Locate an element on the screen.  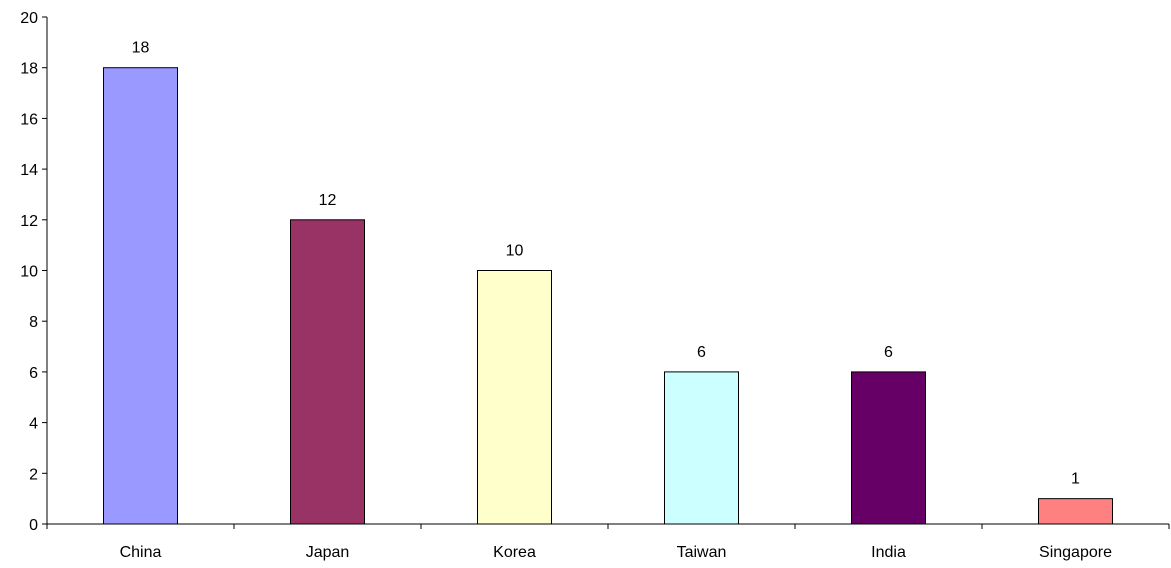
x-tick-label: Singapore is located at coordinates (1075, 552).